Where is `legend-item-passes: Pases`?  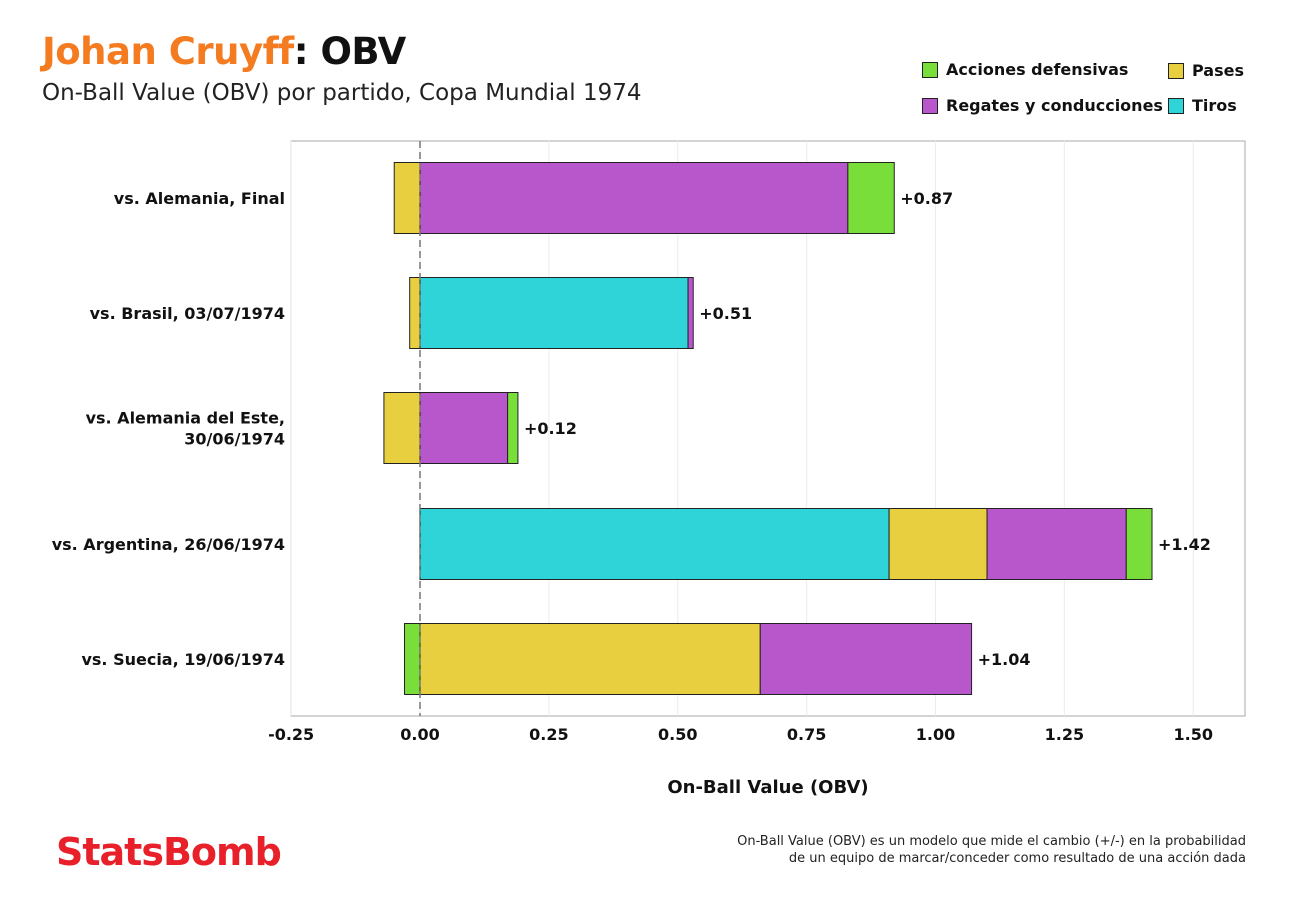 legend-item-passes: Pases is located at coordinates (1206, 70).